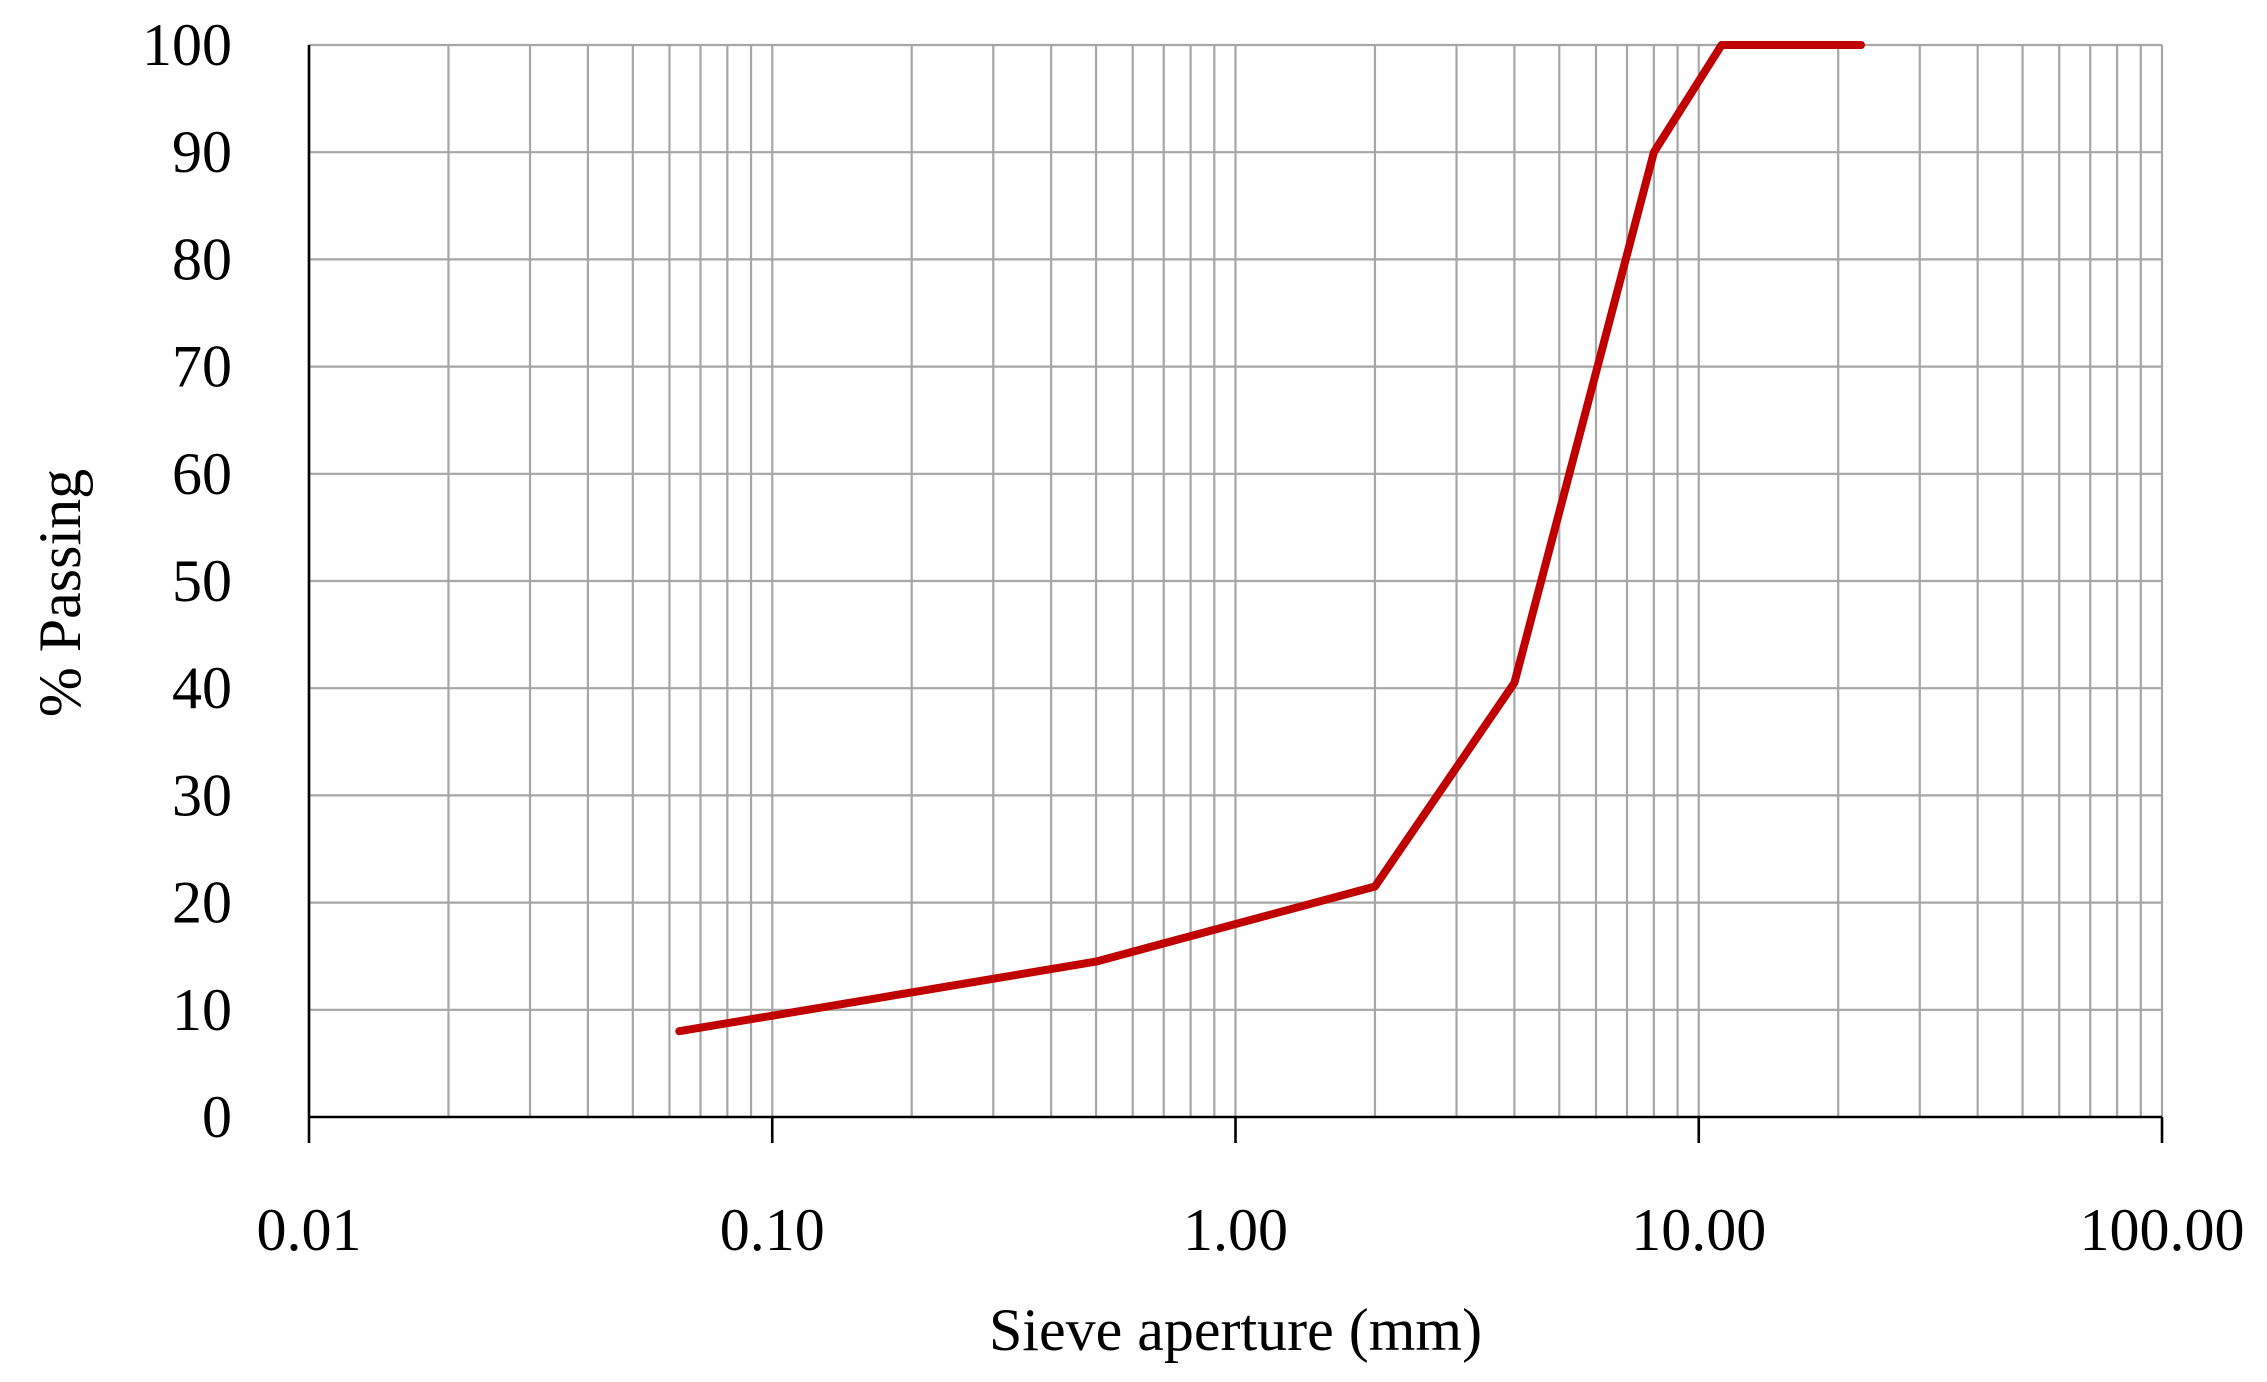 The height and width of the screenshot is (1382, 2267). Describe the element at coordinates (202, 152) in the screenshot. I see `y-tick-label: 90` at that location.